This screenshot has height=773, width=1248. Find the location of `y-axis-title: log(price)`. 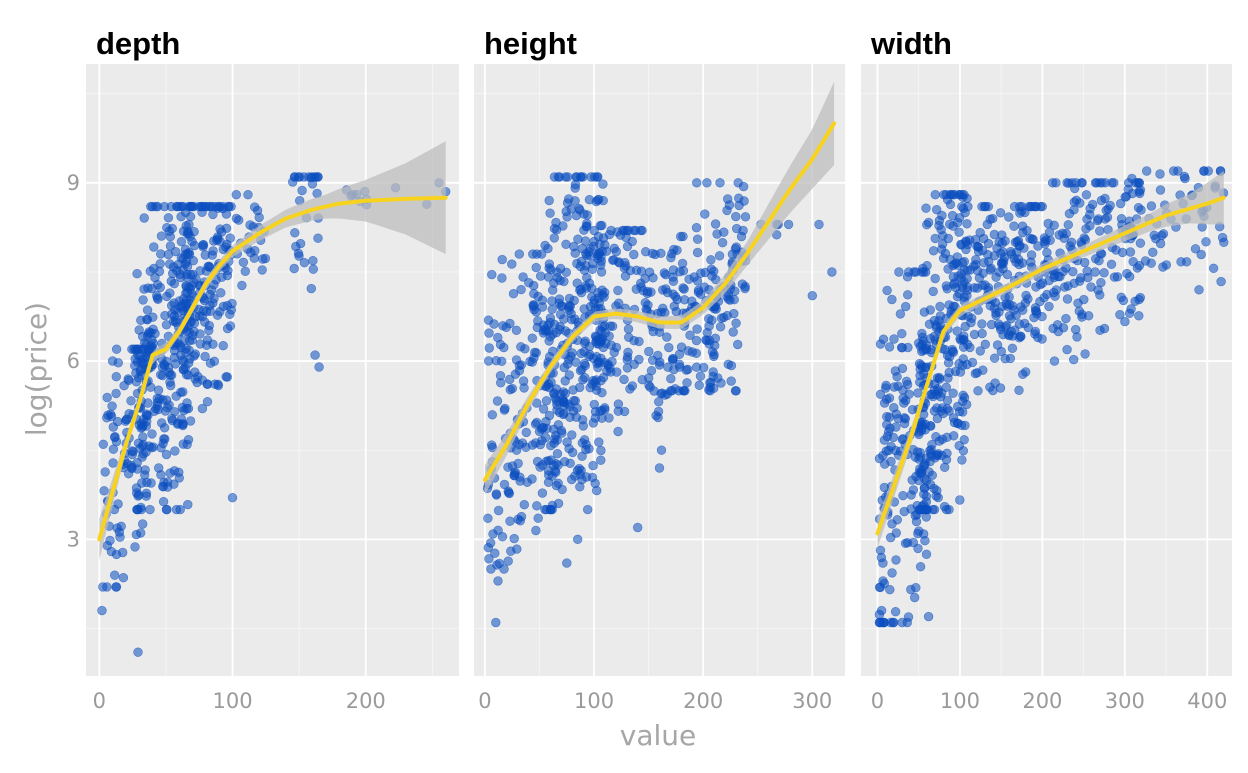

y-axis-title: log(price) is located at coordinates (36, 369).